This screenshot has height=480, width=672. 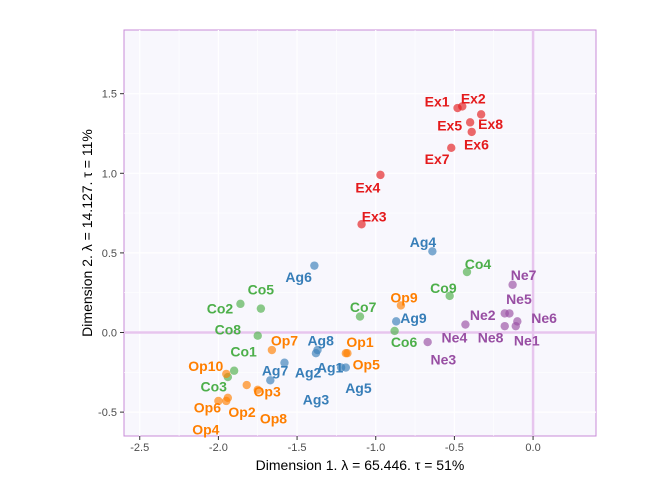 I want to click on x-tick-label: -2.5, so click(x=139, y=448).